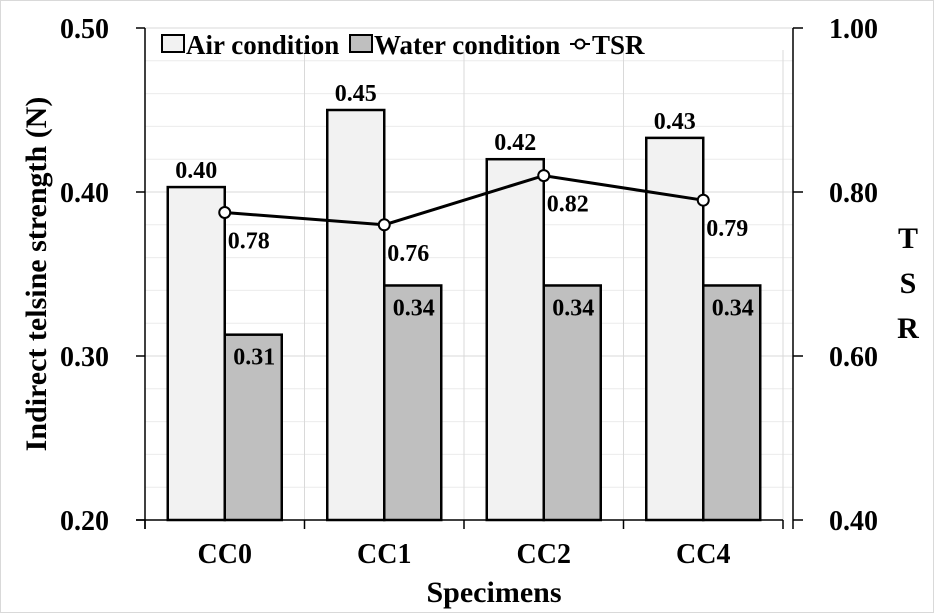  Describe the element at coordinates (356, 94) in the screenshot. I see `data-label-air: 0.45` at that location.